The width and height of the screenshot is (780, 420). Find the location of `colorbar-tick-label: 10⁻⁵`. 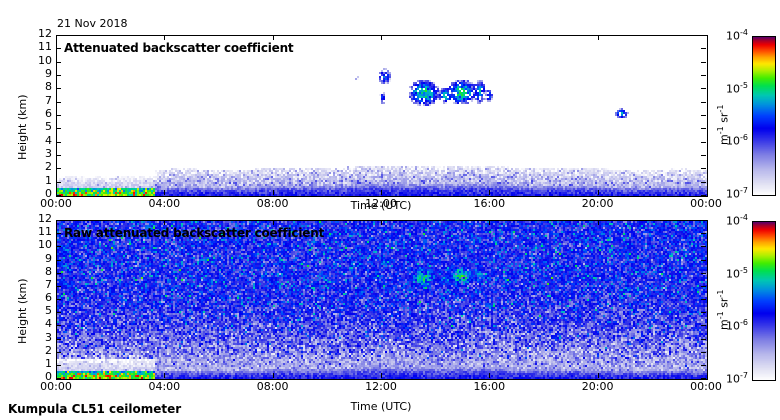

colorbar-tick-label: 10⁻⁵ is located at coordinates (737, 88).